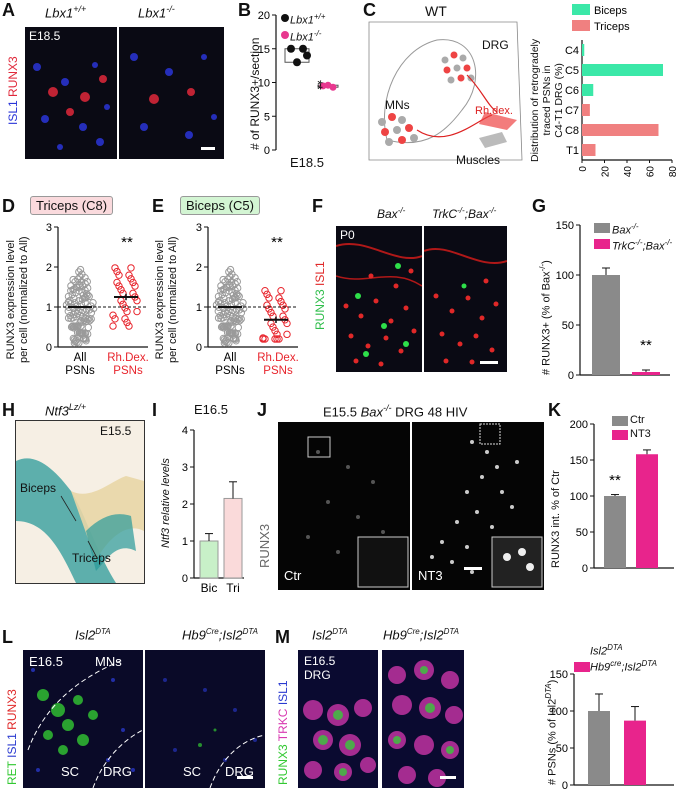  I want to click on panel-e-category-1-line1: All, so click(230, 358).